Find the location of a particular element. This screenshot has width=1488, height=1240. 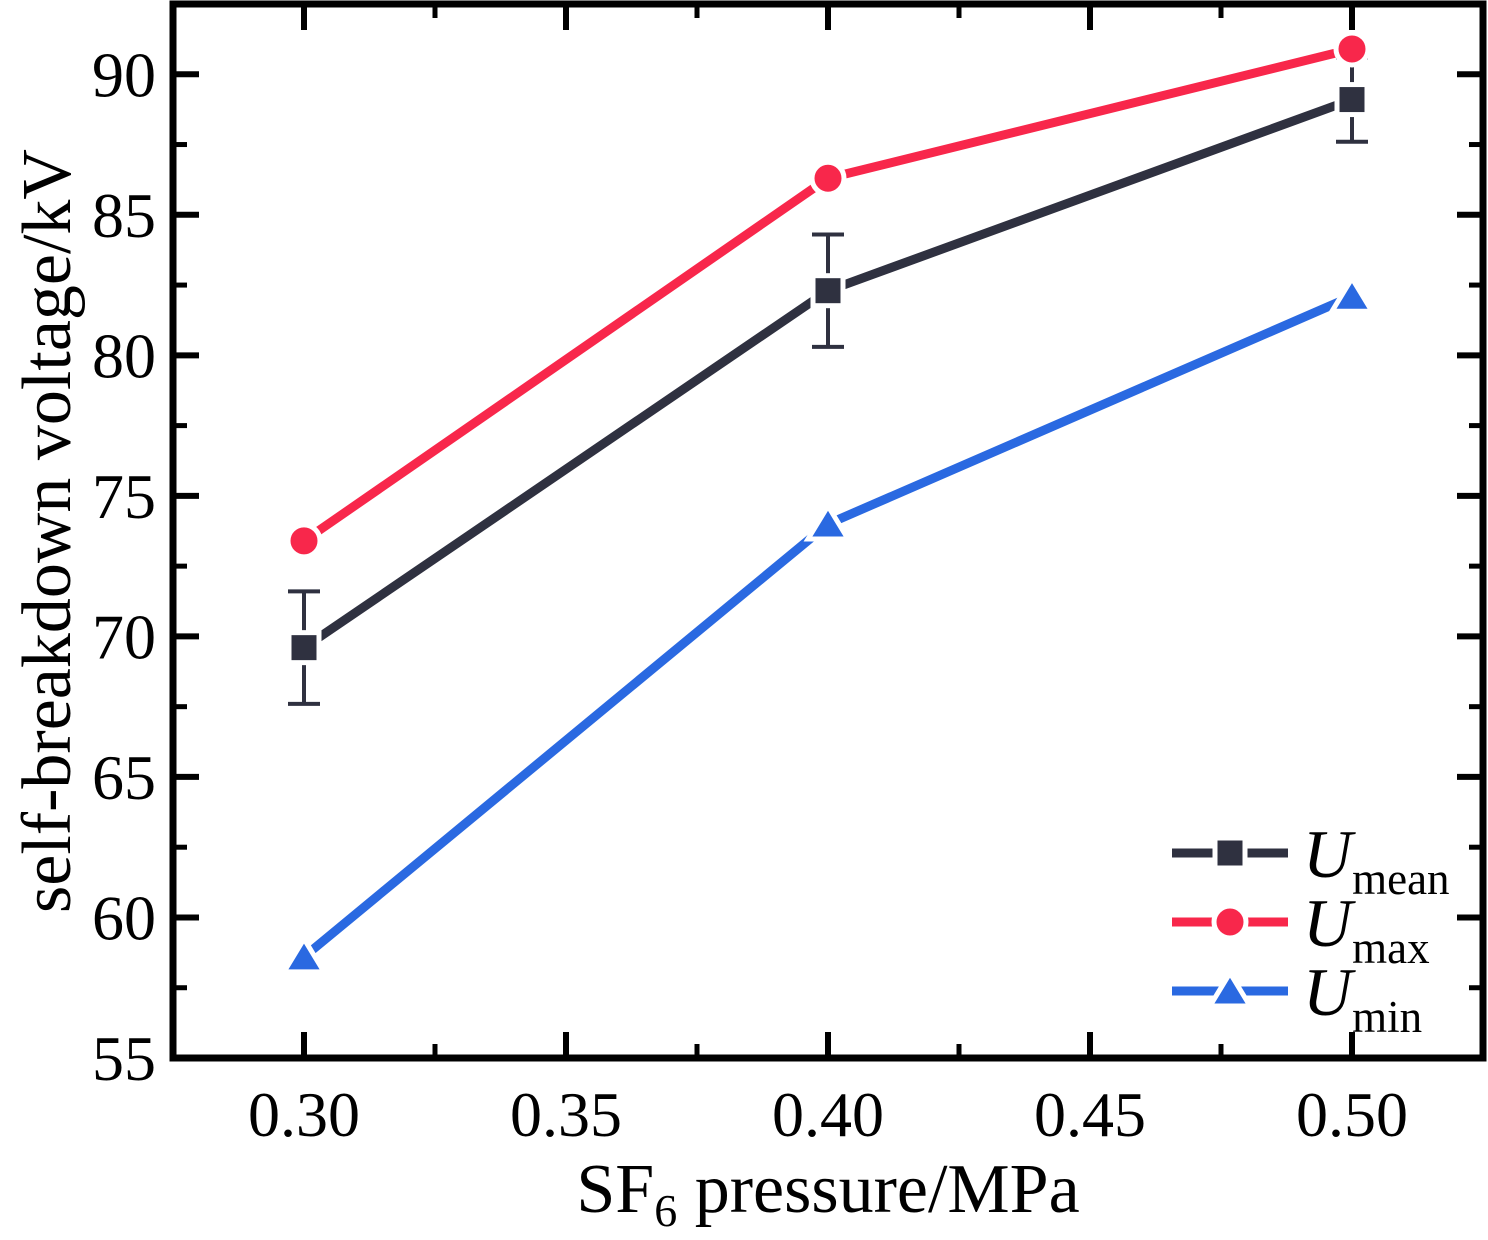

x-axis-label: SF6 pressure/MPa is located at coordinates (827, 1193).